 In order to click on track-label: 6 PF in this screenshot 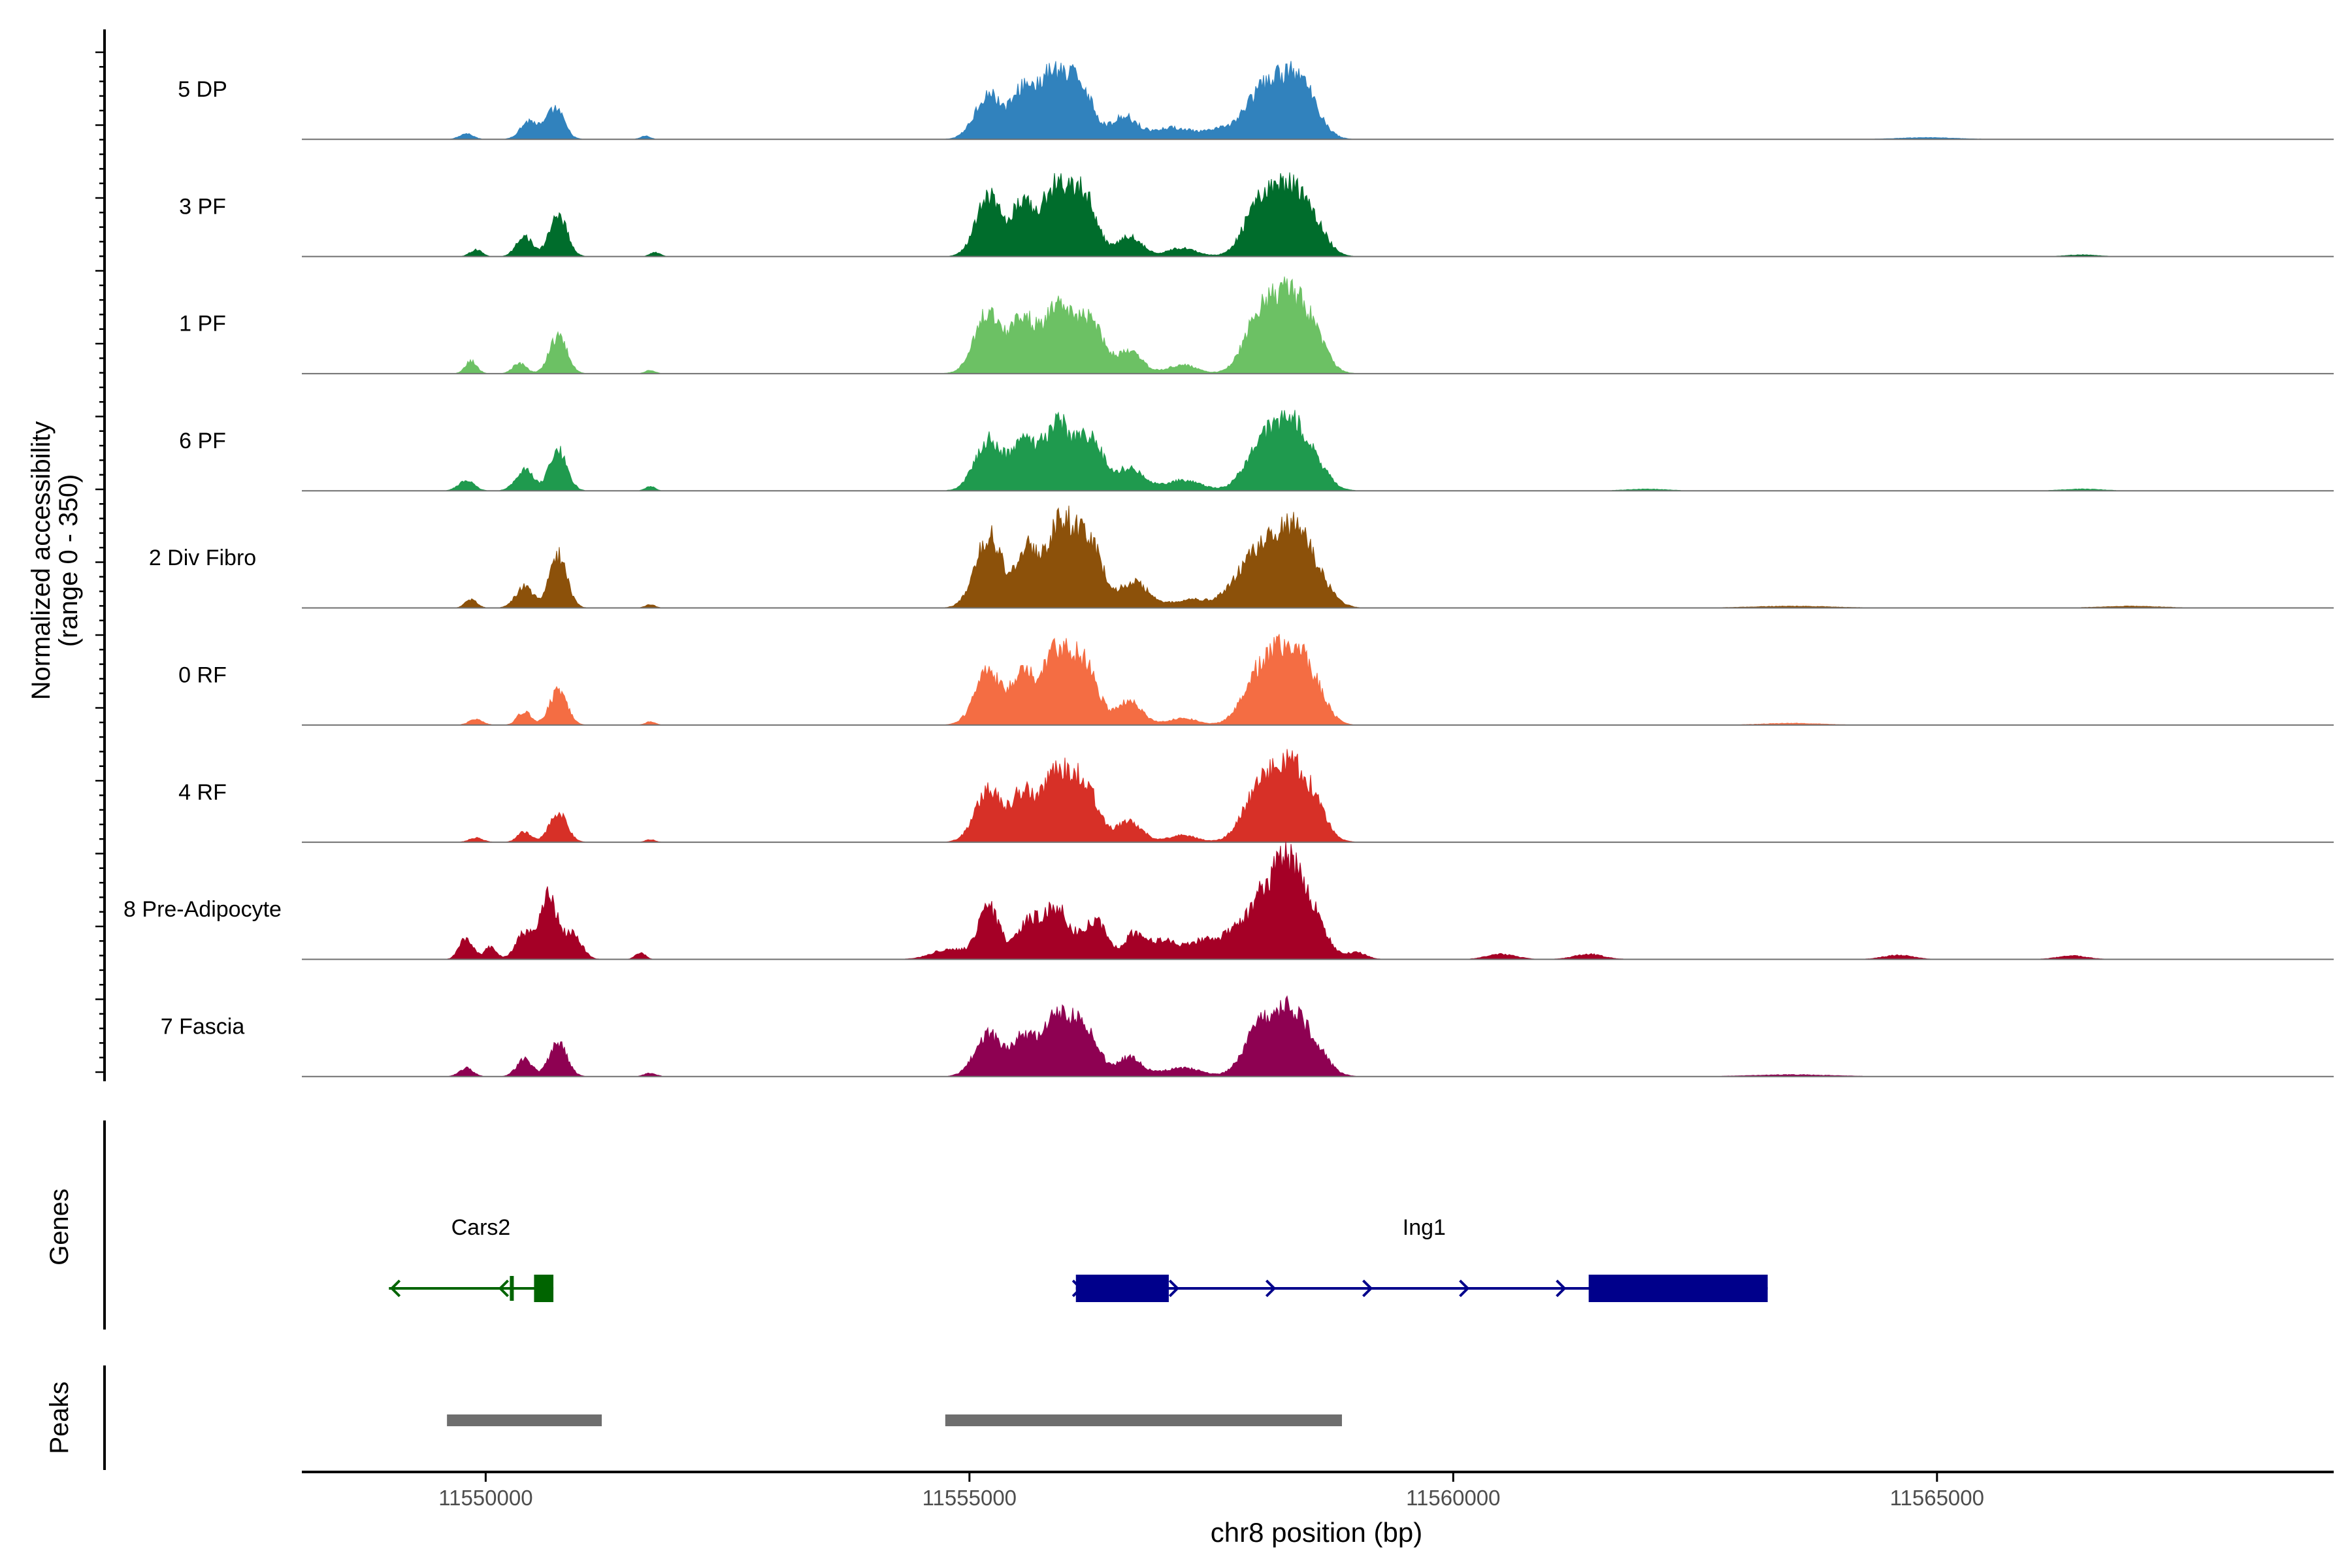, I will do `click(202, 441)`.